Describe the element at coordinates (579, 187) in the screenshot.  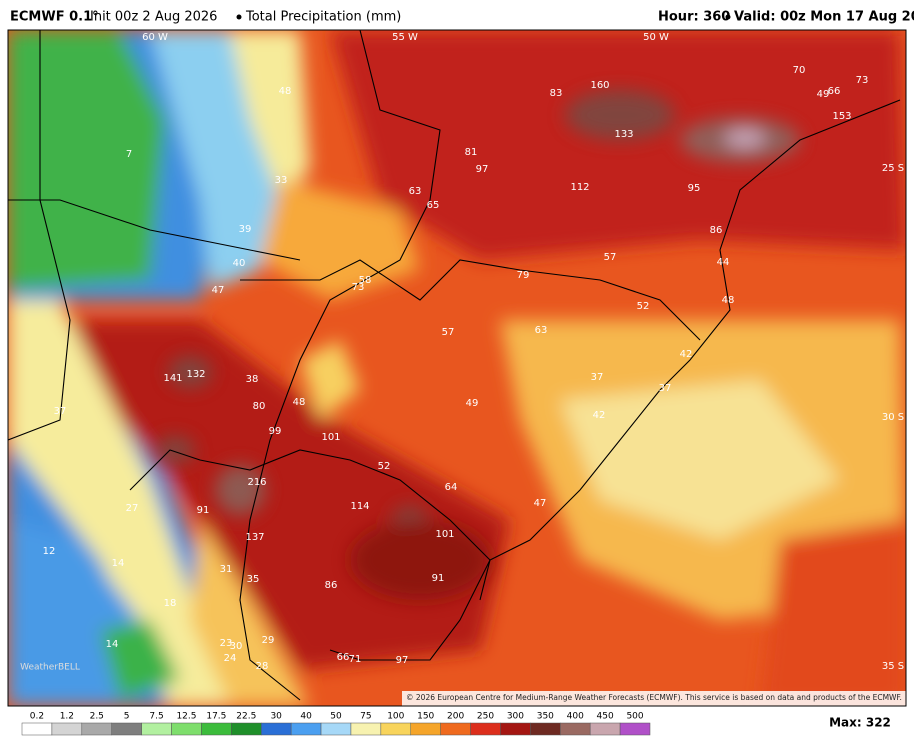
I see `point-value: 112` at that location.